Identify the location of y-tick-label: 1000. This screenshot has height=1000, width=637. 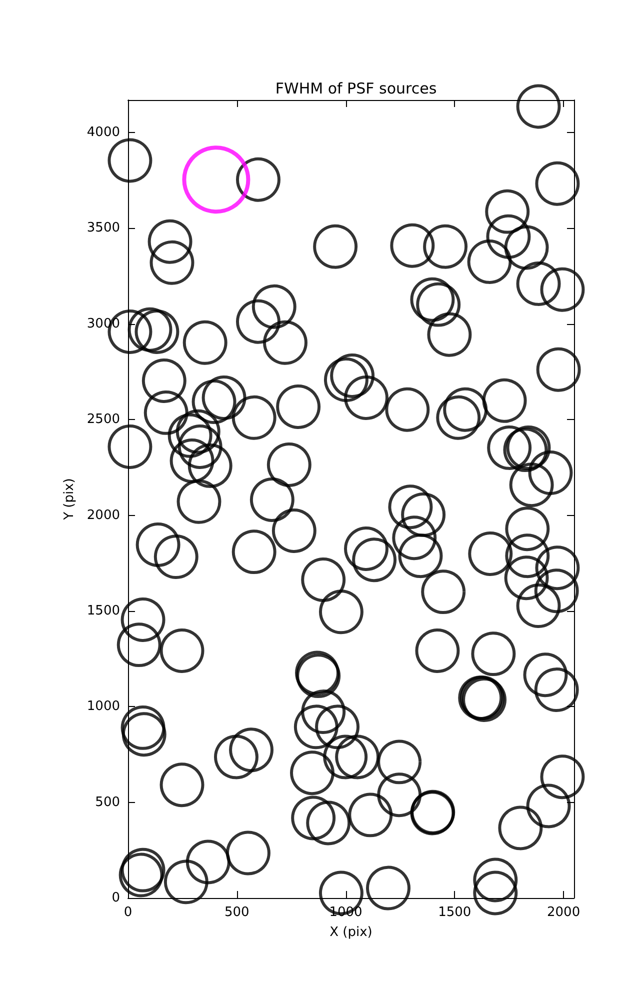
(103, 706).